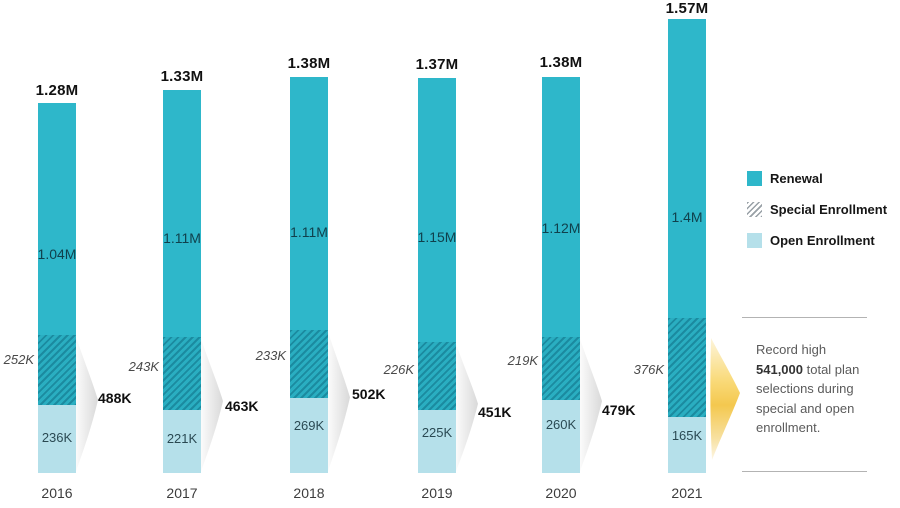 Image resolution: width=900 pixels, height=508 pixels. Describe the element at coordinates (369, 394) in the screenshot. I see `combined-value-label: 502K` at that location.